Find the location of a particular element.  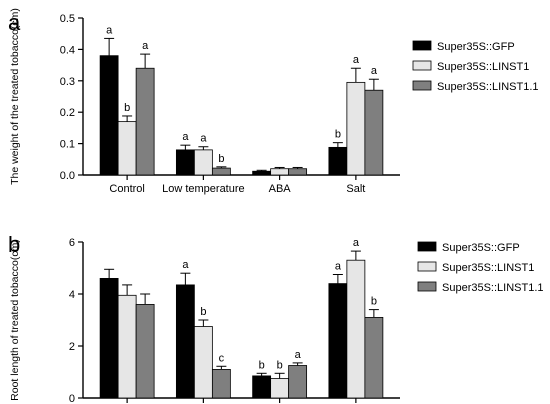

y-tick-label: 0.0 is located at coordinates (67, 176).